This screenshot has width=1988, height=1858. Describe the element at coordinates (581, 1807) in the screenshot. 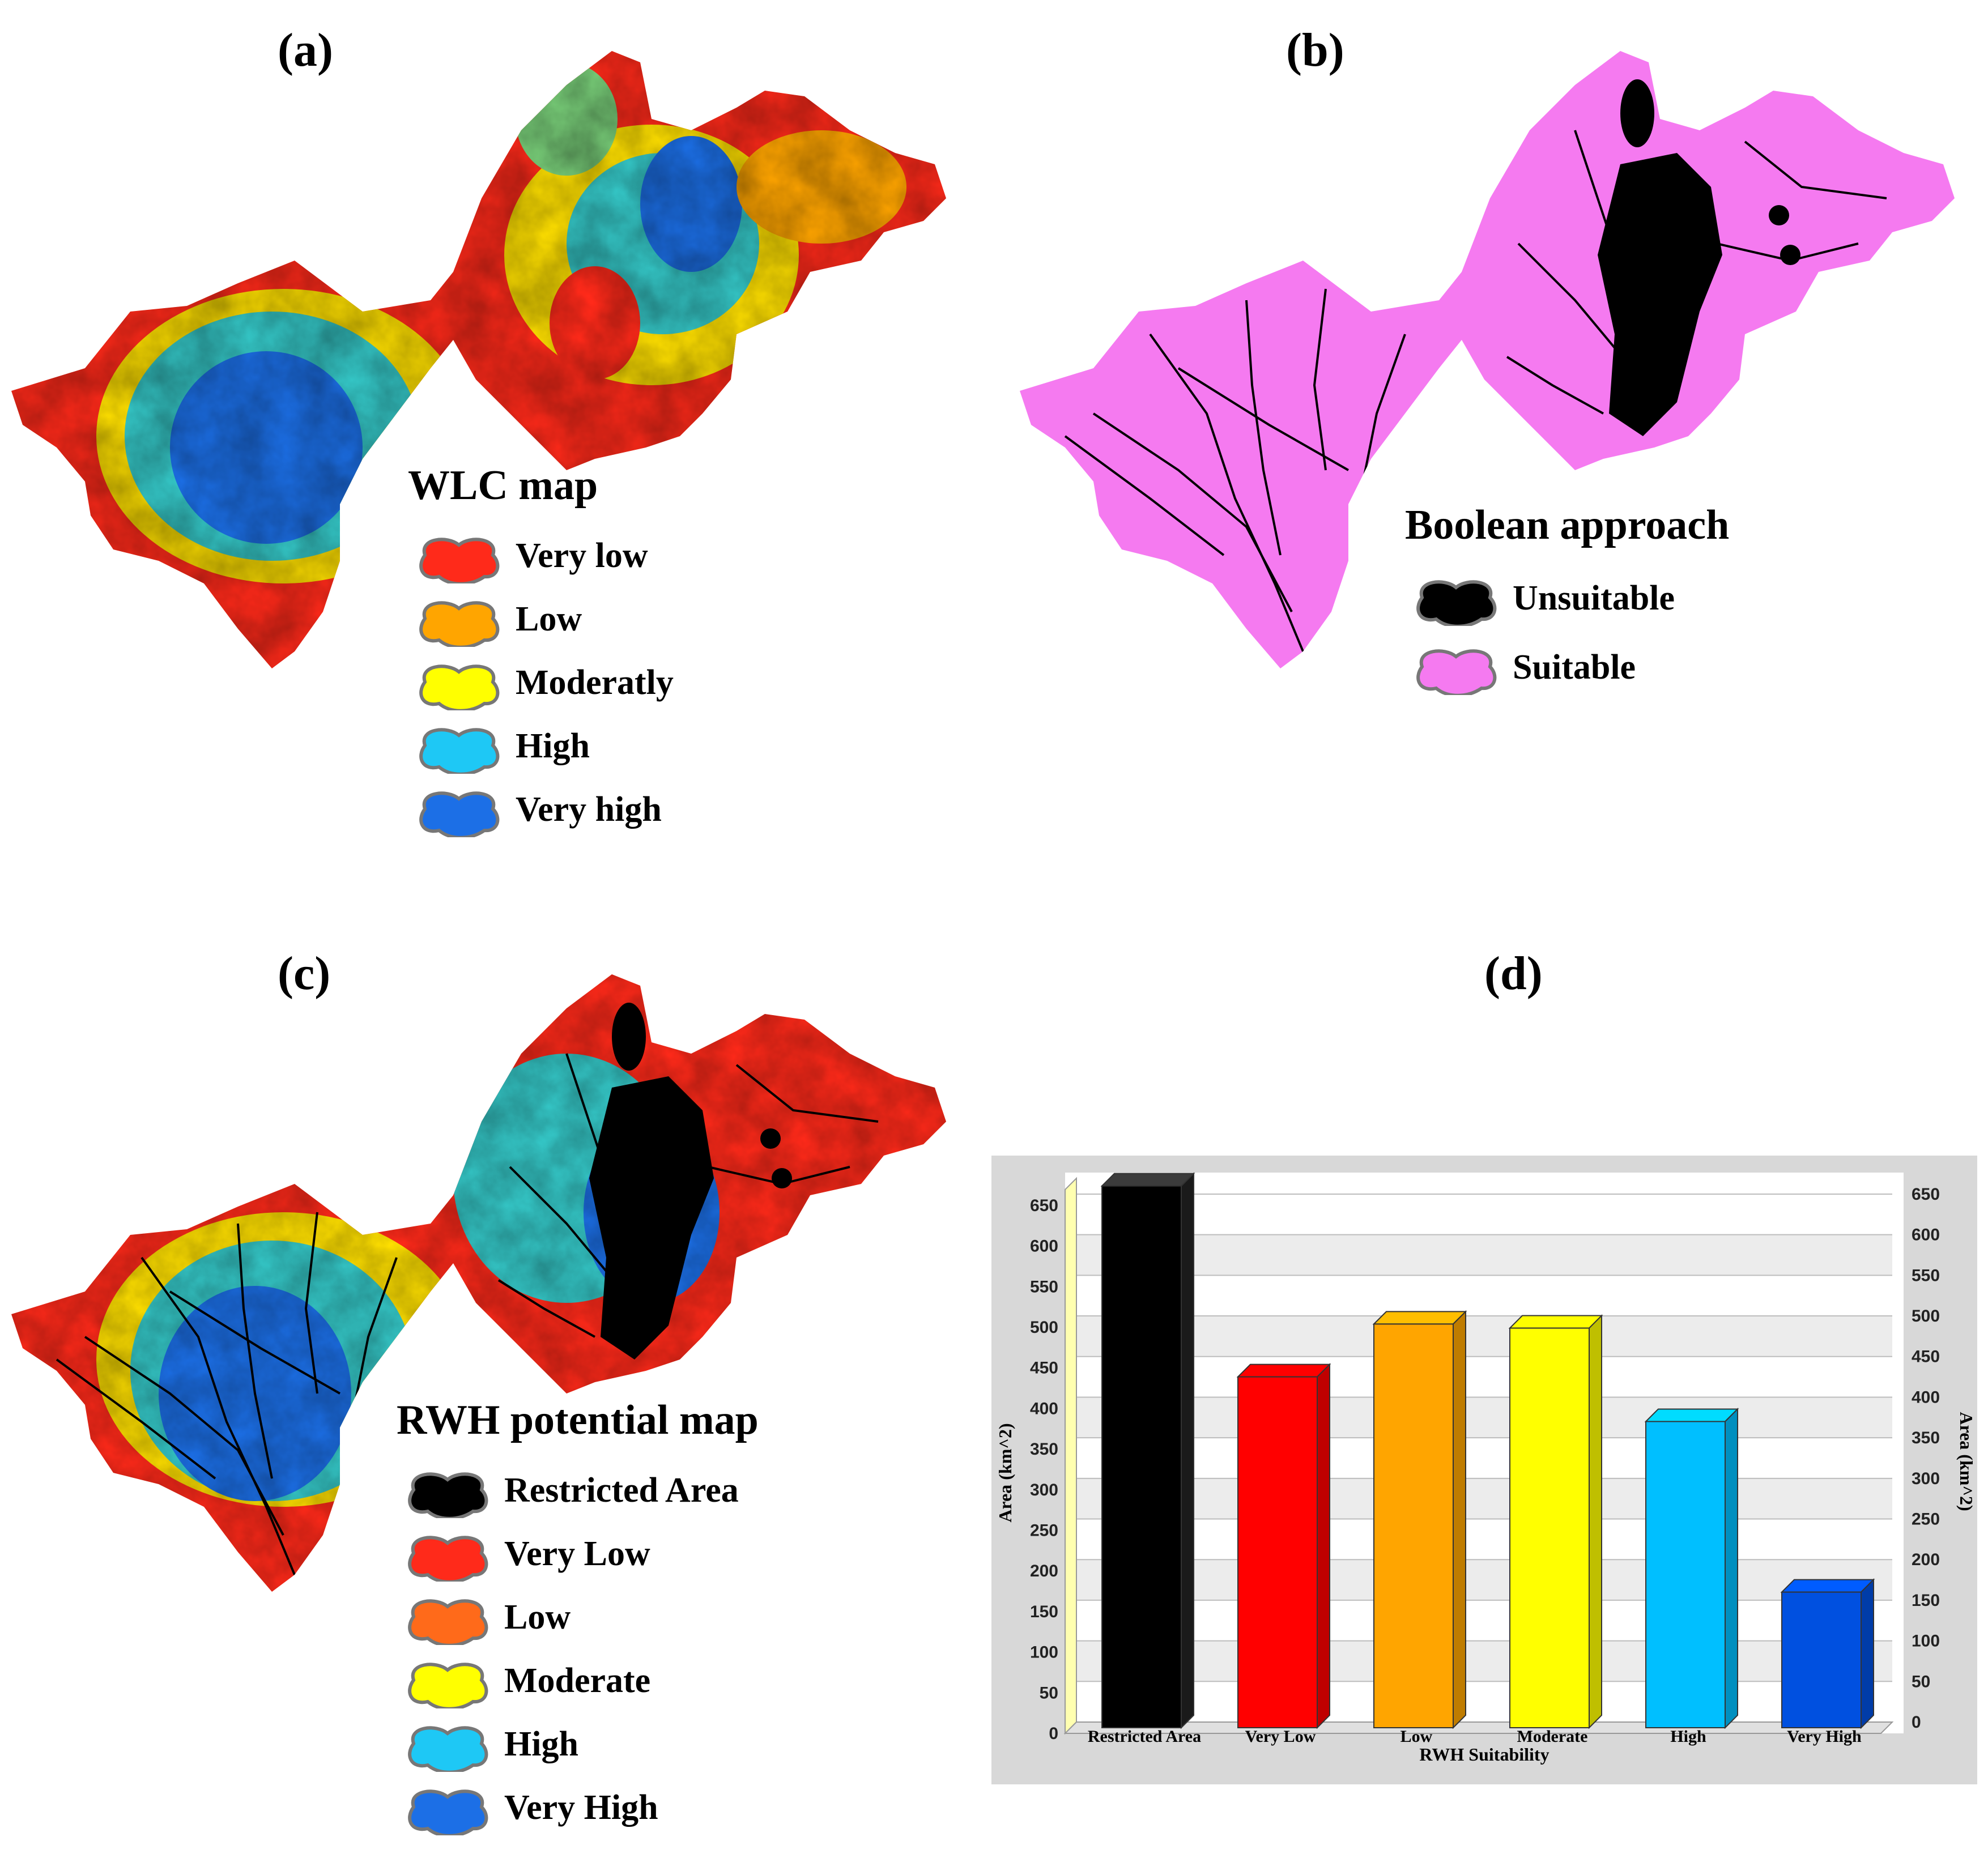

I see `legend-label: Very High` at that location.